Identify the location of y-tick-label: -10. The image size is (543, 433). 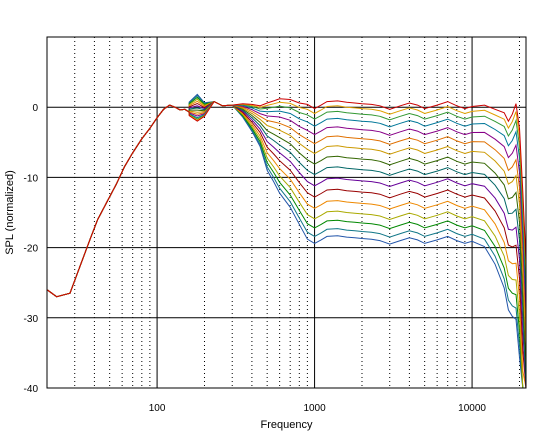
(31, 178).